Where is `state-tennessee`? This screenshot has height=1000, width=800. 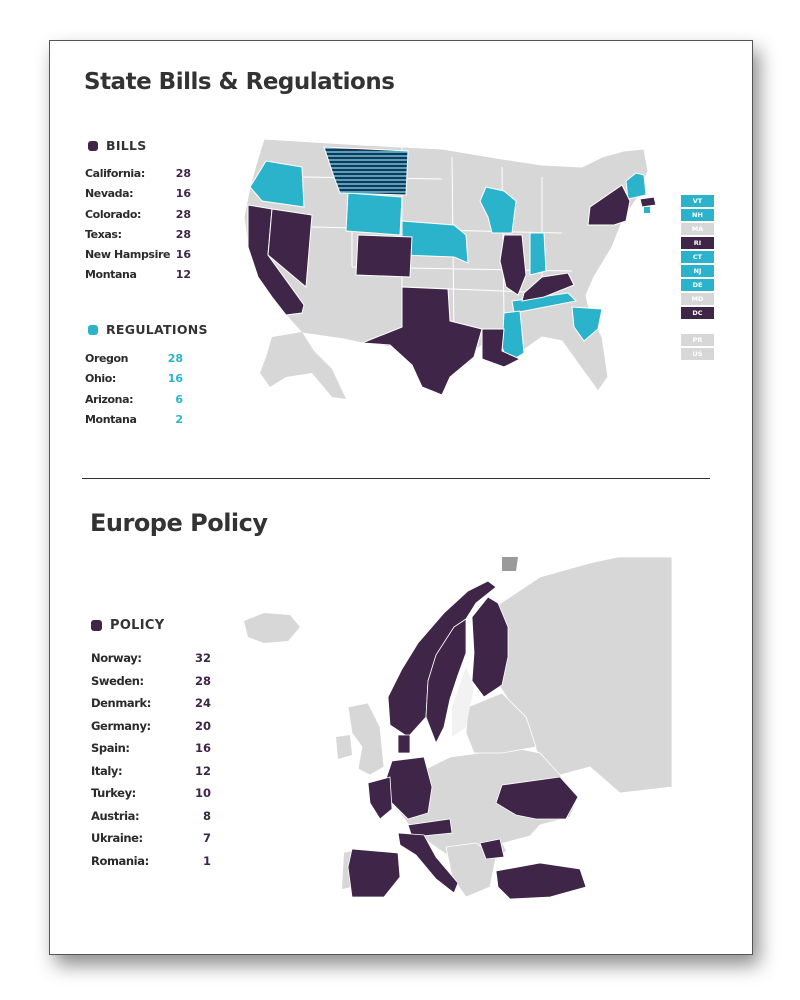
state-tennessee is located at coordinates (544, 303).